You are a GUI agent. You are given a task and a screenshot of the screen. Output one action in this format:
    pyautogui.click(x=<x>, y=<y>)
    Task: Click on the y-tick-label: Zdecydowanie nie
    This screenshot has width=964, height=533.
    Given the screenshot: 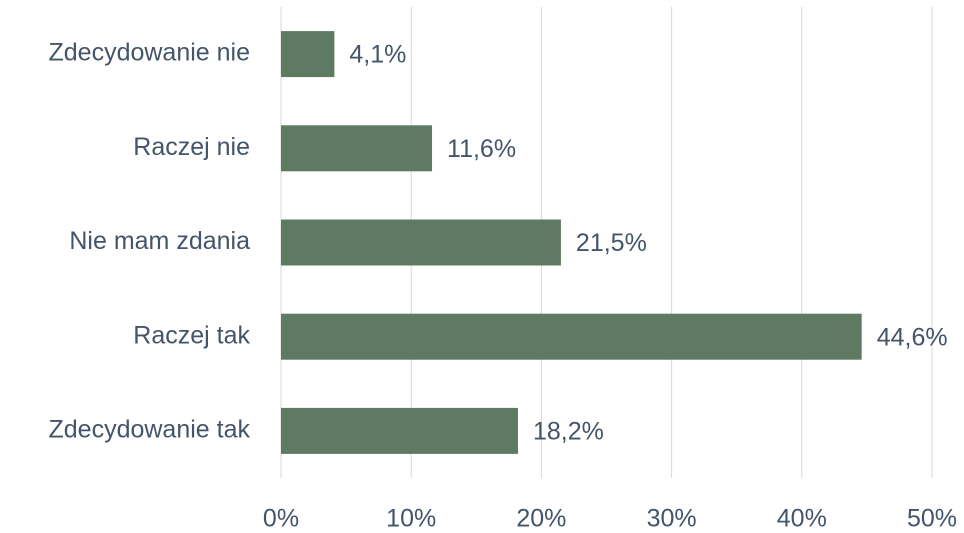 What is the action you would take?
    pyautogui.click(x=149, y=53)
    